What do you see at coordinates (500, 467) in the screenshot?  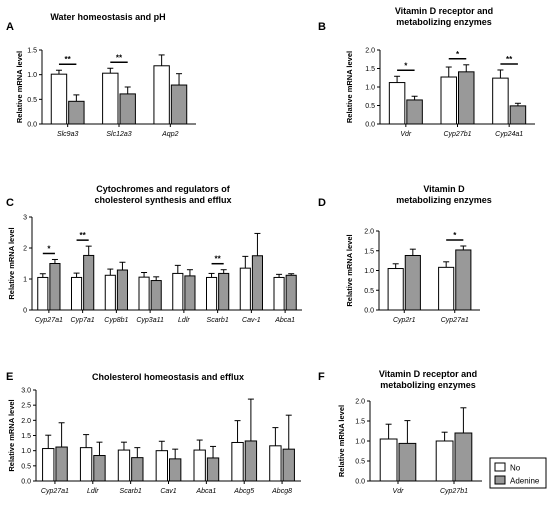 I see `legend-swatch` at bounding box center [500, 467].